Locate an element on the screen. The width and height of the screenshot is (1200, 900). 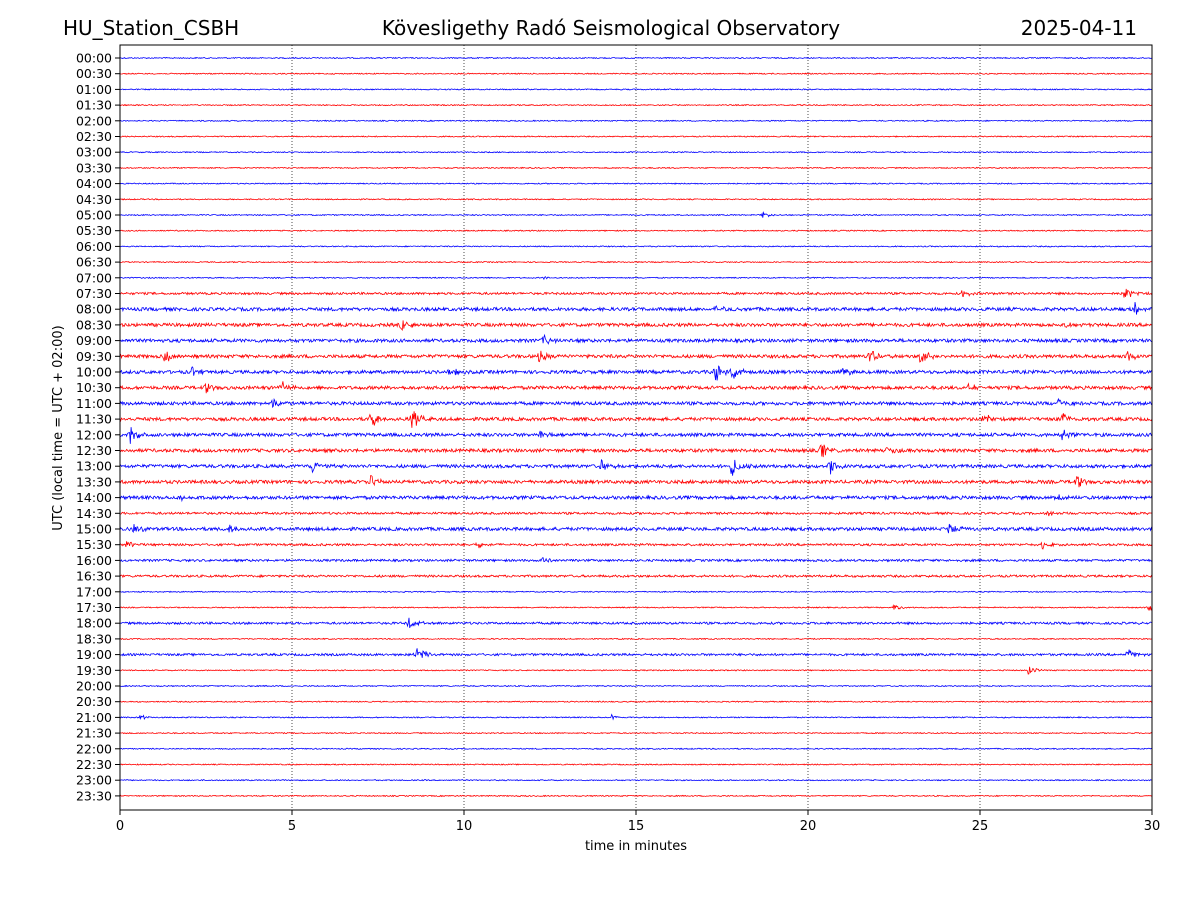
y-tick-label: 20:30 is located at coordinates (94, 701).